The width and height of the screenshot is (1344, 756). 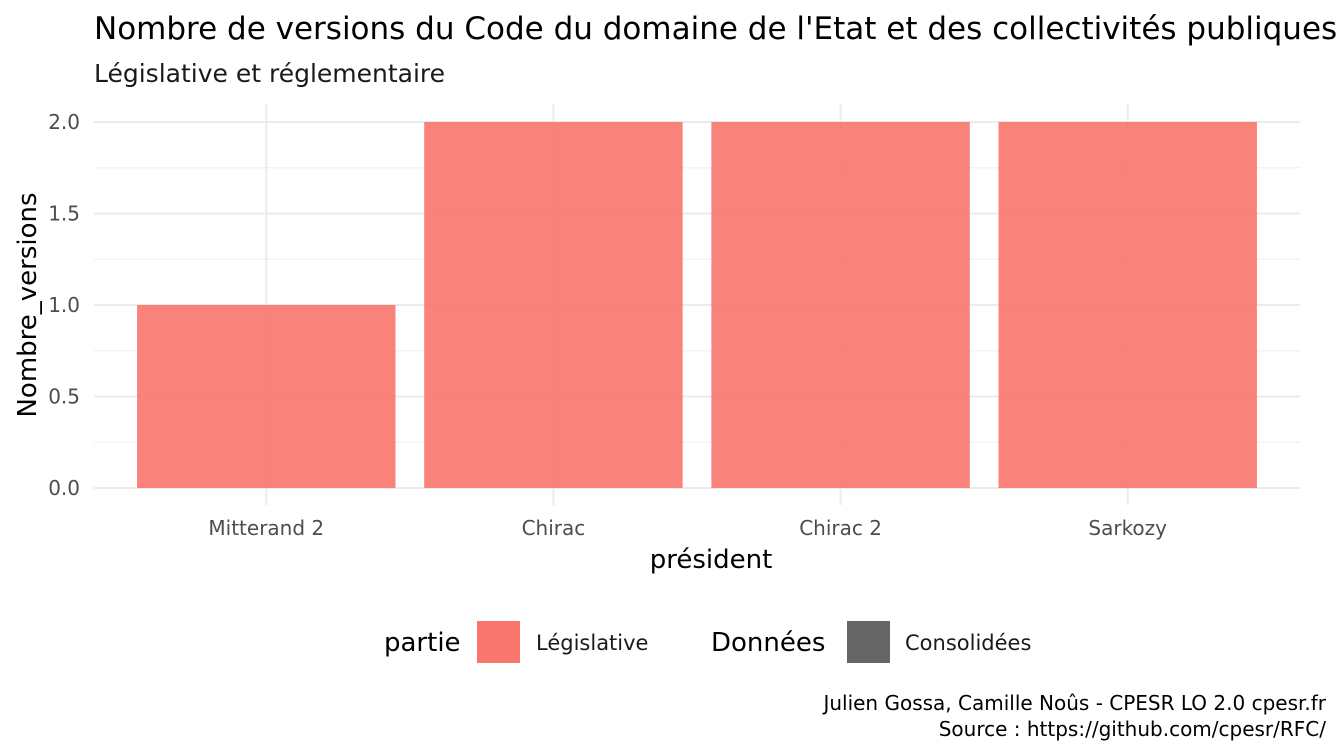 What do you see at coordinates (553, 305) in the screenshot?
I see `bar-chirac` at bounding box center [553, 305].